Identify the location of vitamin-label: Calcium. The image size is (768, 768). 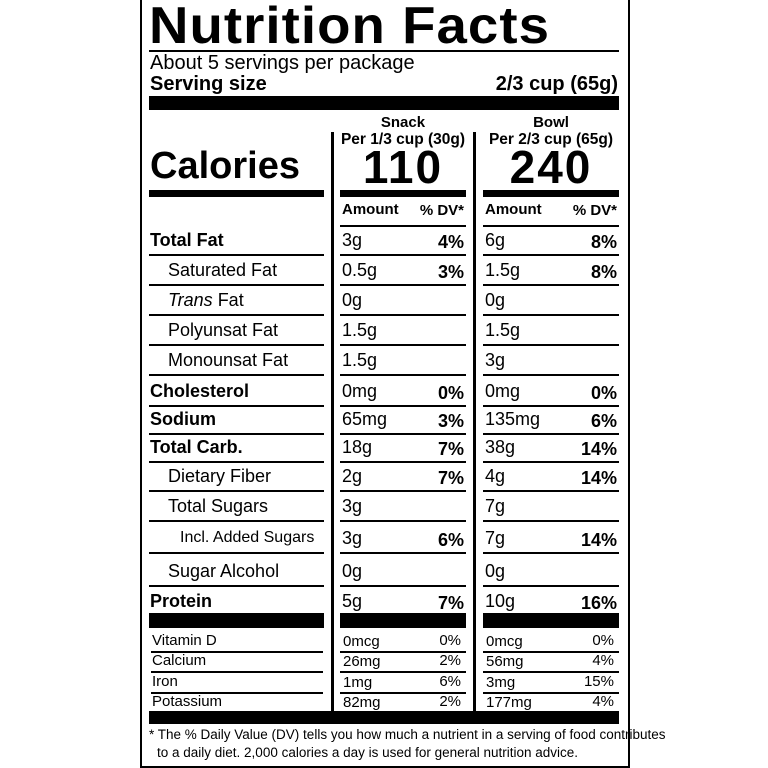
(179, 660).